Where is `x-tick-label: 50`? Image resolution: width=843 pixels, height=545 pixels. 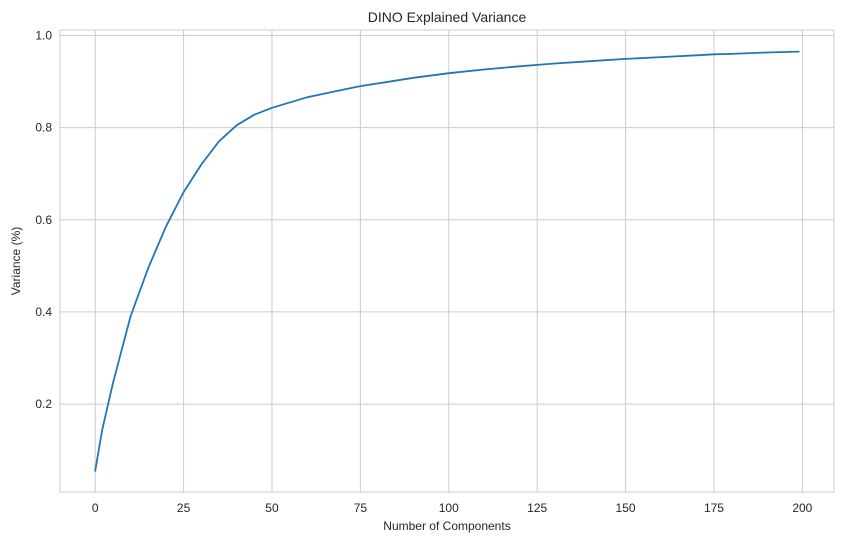 x-tick-label: 50 is located at coordinates (272, 508).